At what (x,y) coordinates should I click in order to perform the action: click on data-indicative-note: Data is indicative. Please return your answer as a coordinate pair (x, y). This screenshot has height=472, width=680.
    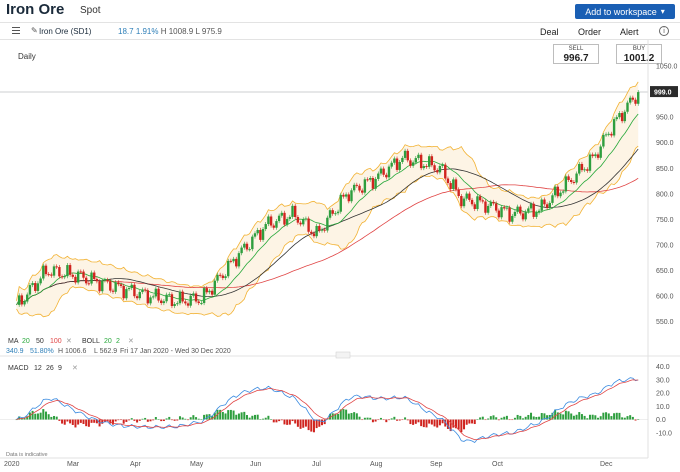
    Looking at the image, I should click on (27, 455).